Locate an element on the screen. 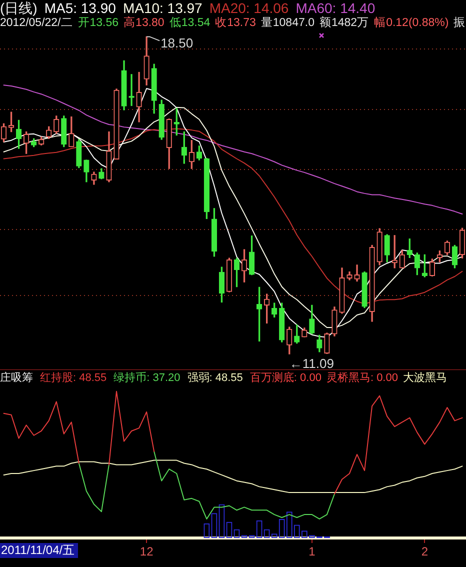  text: ←11.09 is located at coordinates (311, 364).